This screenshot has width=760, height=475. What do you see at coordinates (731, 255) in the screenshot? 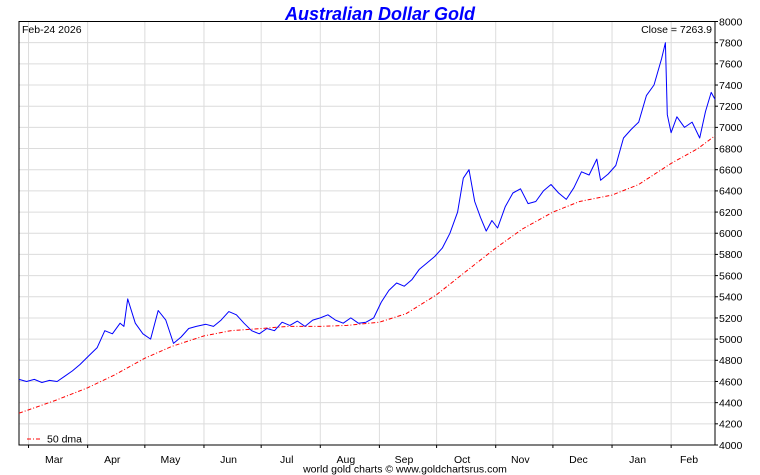
I see `y-tick-label: 5800` at bounding box center [731, 255].